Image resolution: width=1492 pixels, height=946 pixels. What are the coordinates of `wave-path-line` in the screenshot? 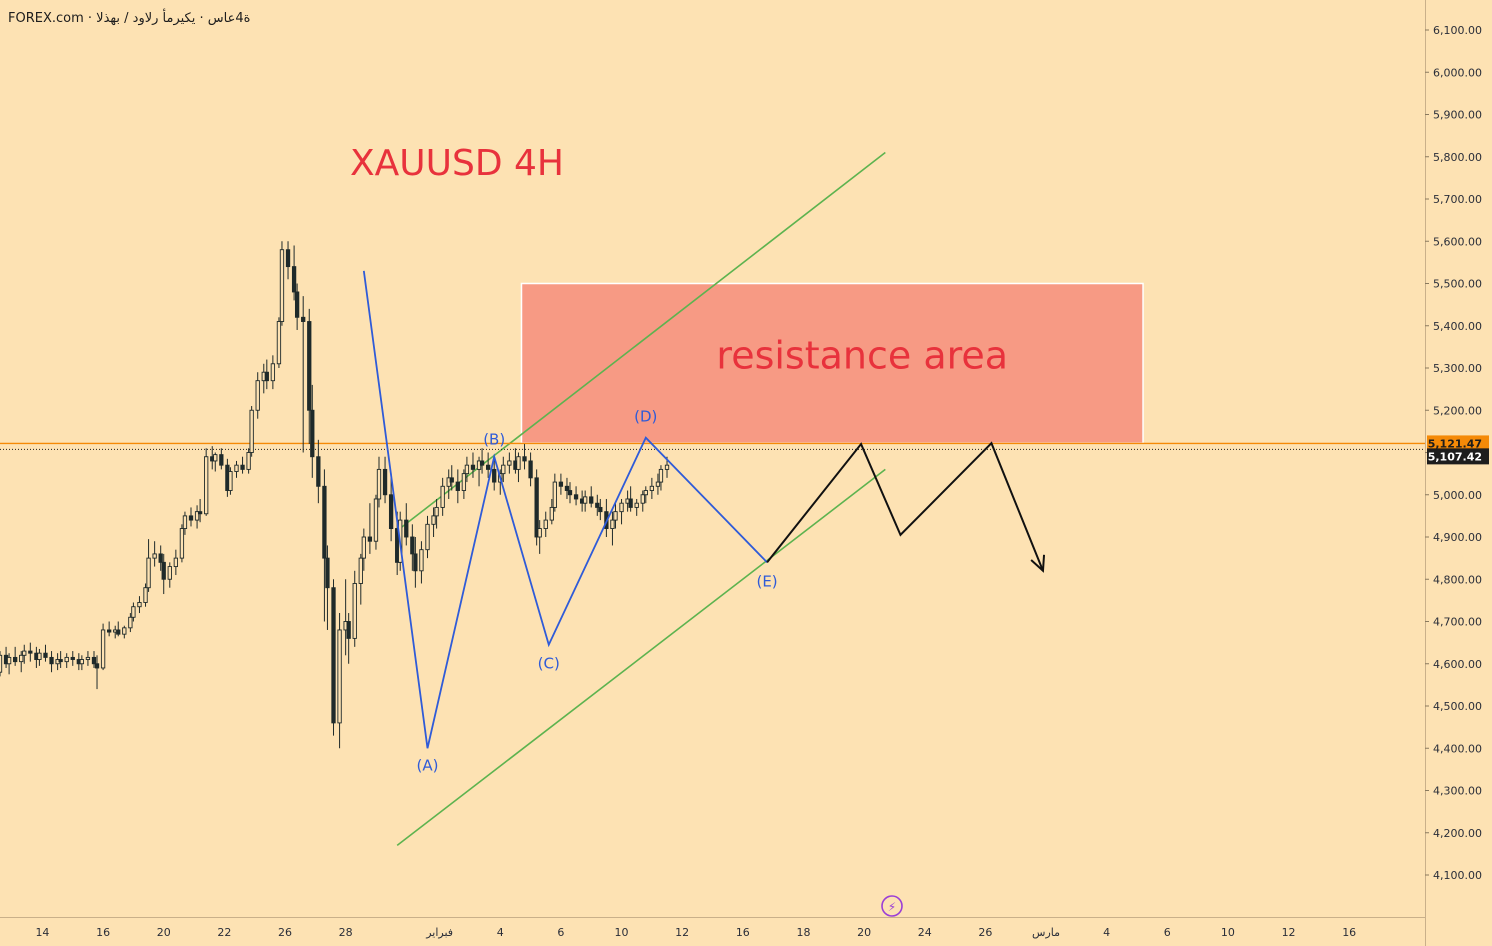 It's located at (565, 509).